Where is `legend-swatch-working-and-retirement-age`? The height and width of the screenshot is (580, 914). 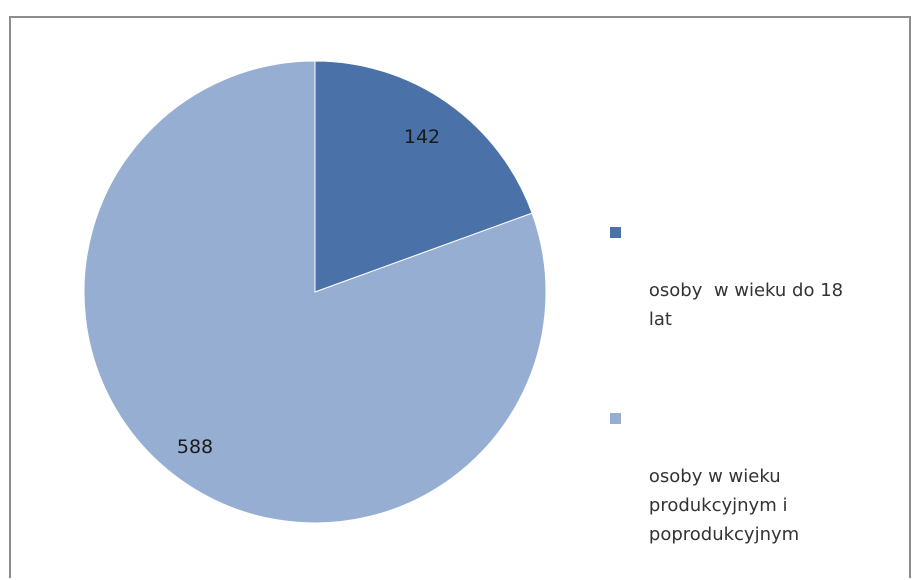 legend-swatch-working-and-retirement-age is located at coordinates (615, 418).